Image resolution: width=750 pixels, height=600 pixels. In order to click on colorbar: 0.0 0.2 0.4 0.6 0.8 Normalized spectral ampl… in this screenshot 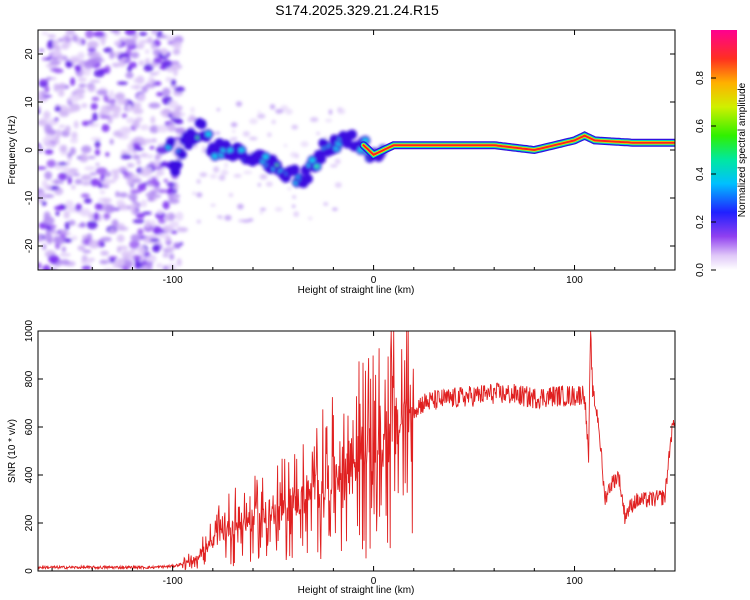, I will do `click(721, 153)`.